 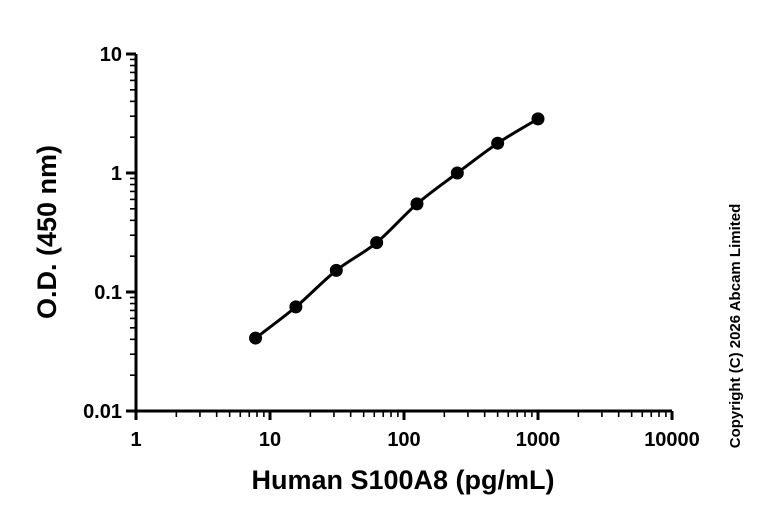 What do you see at coordinates (735, 326) in the screenshot?
I see `copyright-text: Copyright (C) 2026 Abcam Limited` at bounding box center [735, 326].